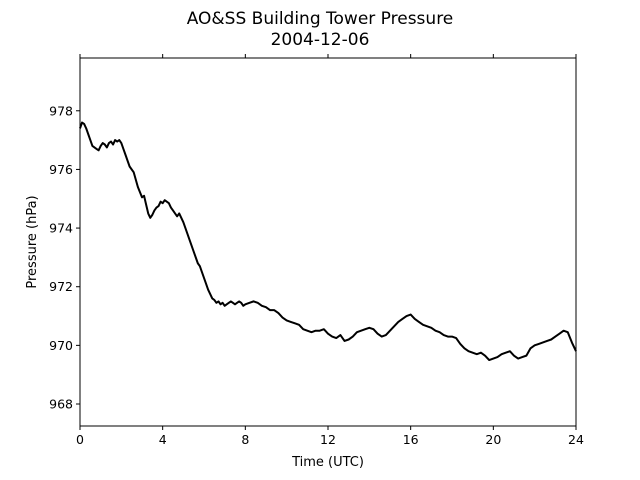 This screenshot has width=640, height=480. I want to click on y-axis-label: Pressure (hPa), so click(32, 241).